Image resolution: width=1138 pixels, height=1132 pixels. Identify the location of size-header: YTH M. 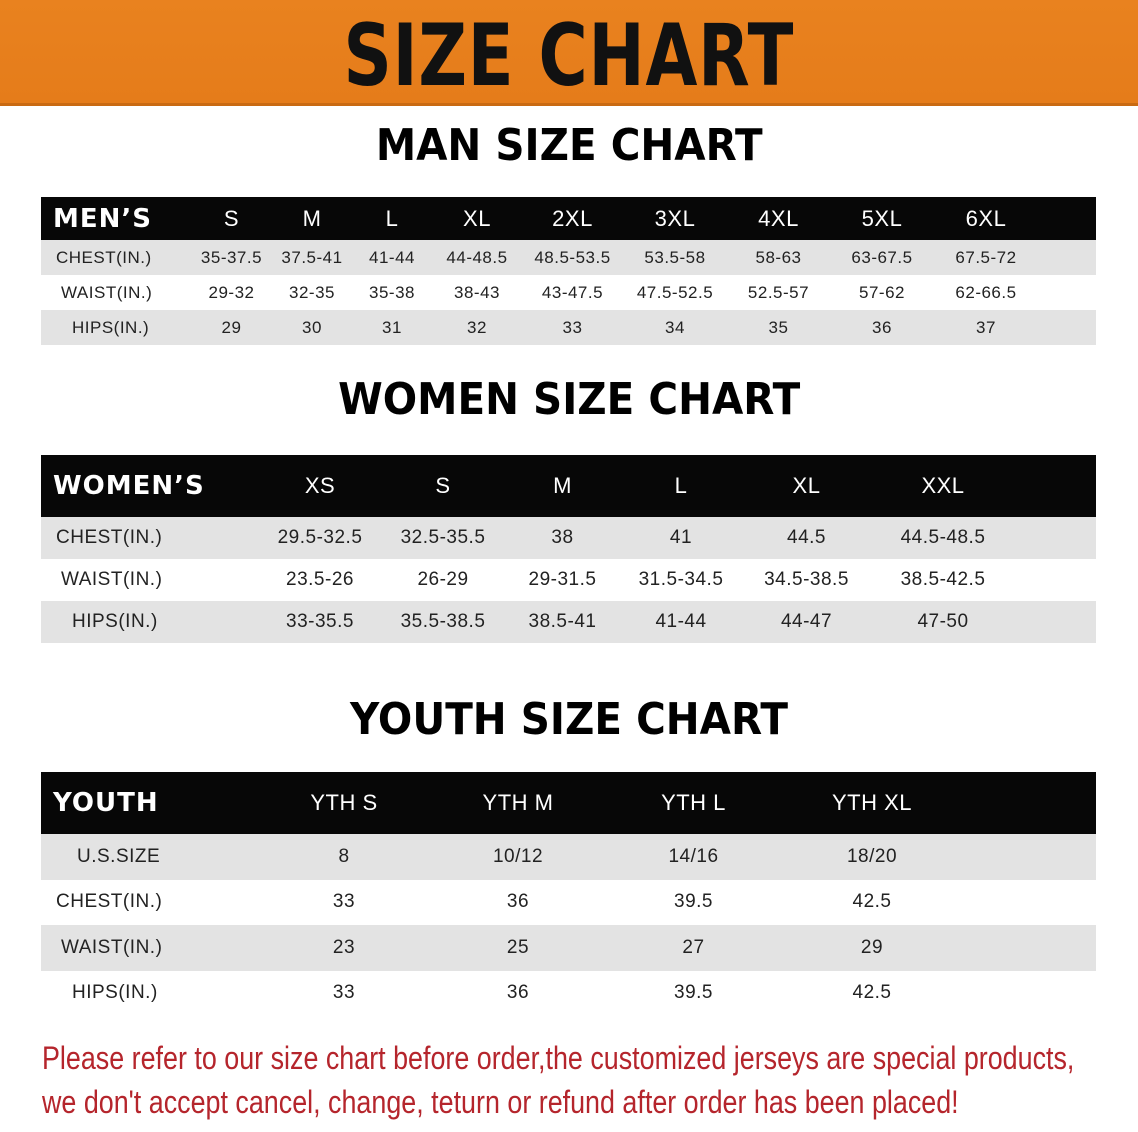
(518, 802).